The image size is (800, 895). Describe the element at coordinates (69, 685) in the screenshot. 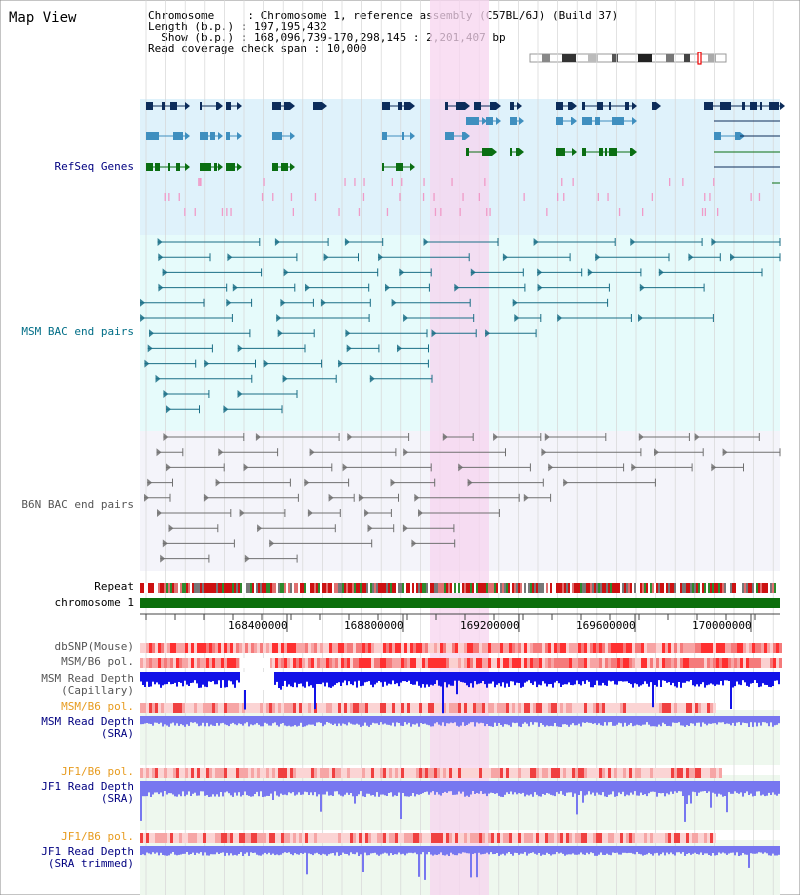

I see `label-msm-read-depth-capillary: MSM Read Depth (Capillary)` at that location.